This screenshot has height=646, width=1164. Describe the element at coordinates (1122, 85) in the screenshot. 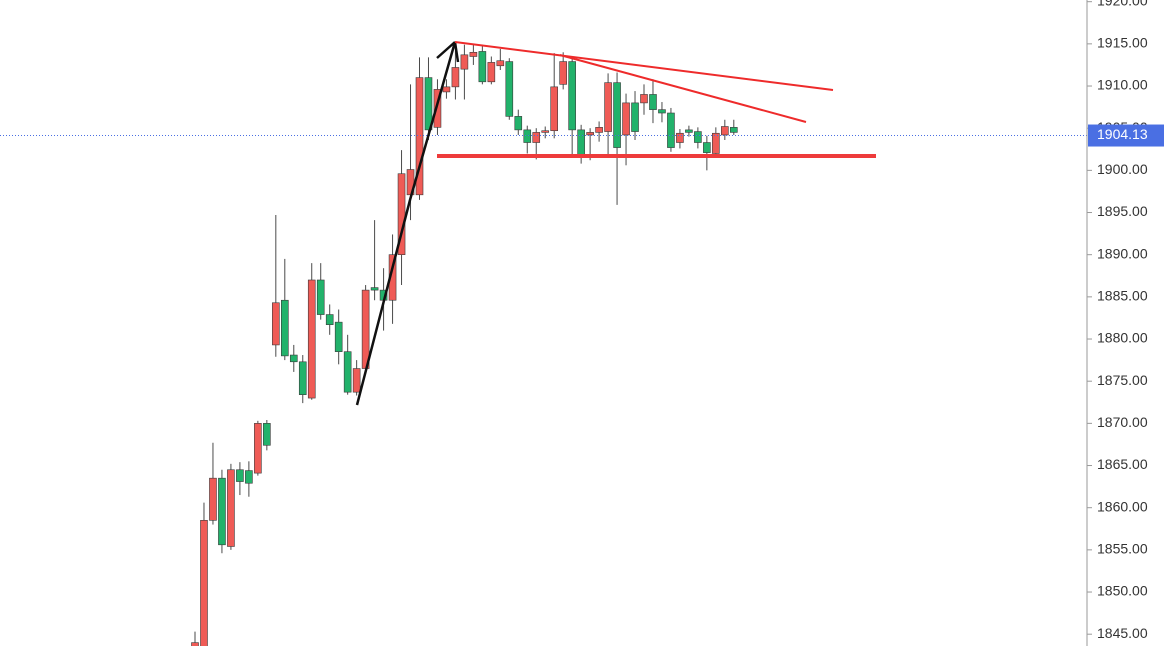

I see `y-tick-label: 1910.00` at that location.